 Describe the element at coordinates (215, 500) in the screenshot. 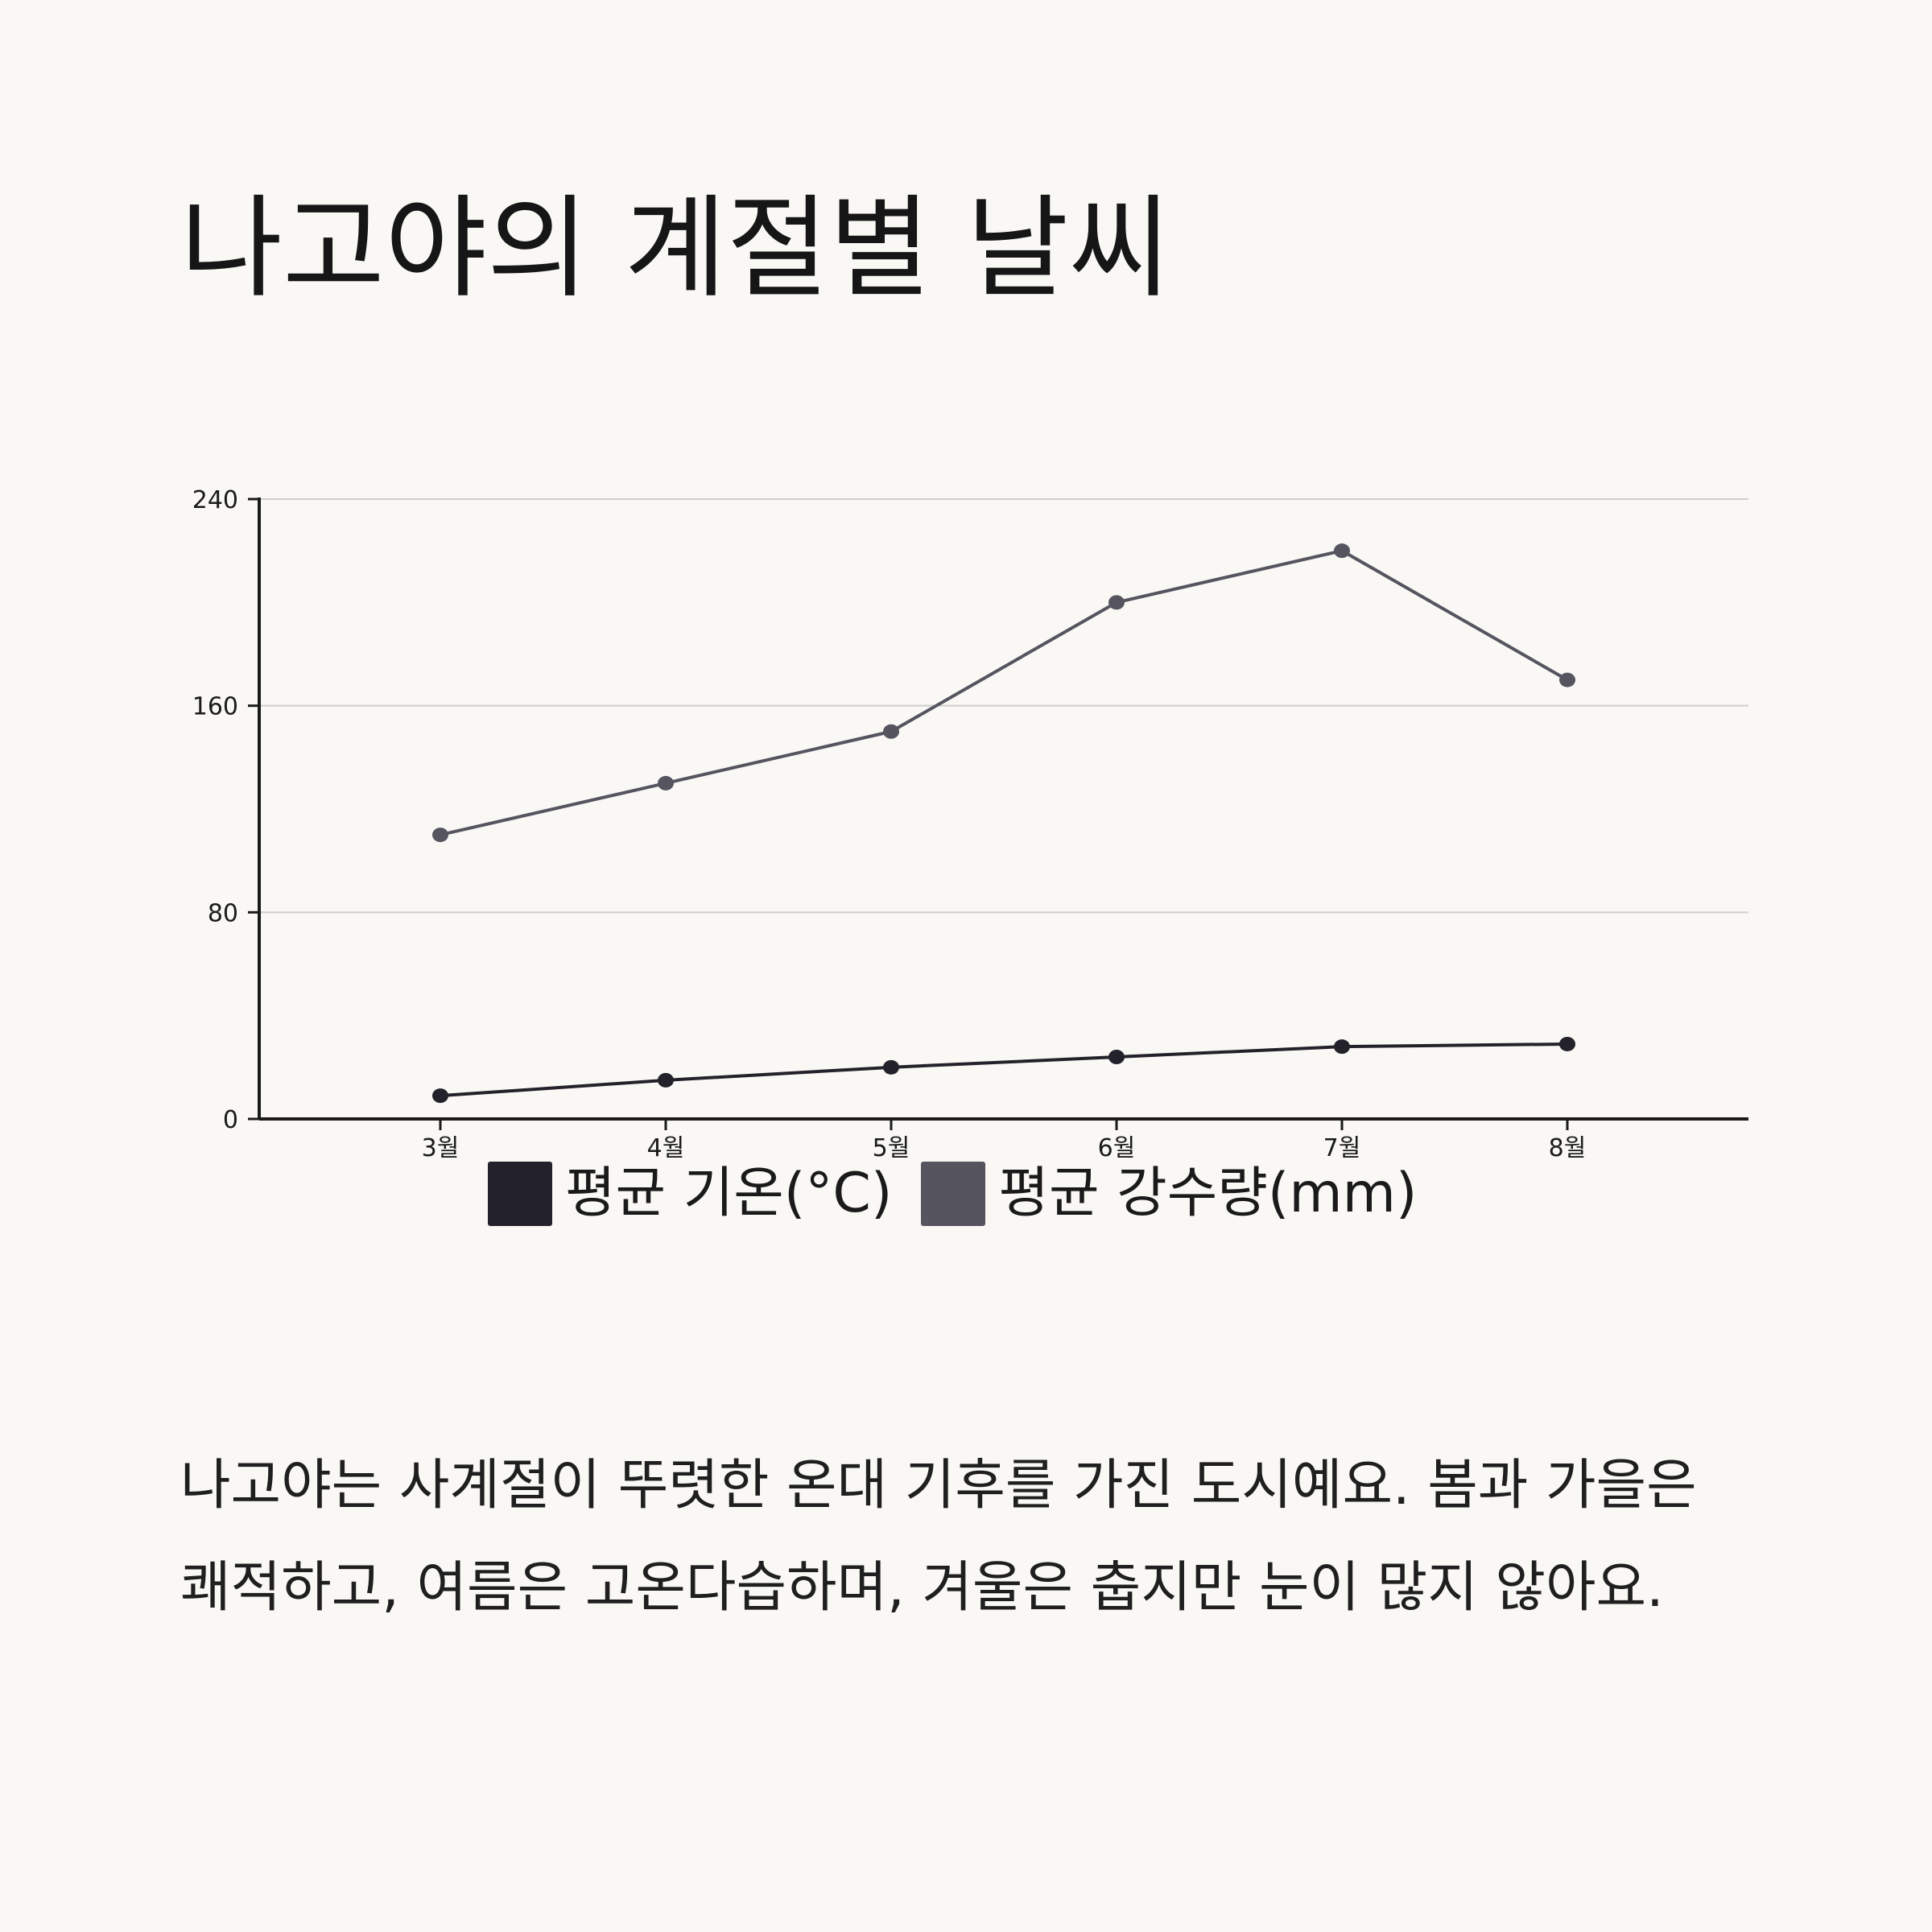

I see `y-tick-label: 240` at that location.